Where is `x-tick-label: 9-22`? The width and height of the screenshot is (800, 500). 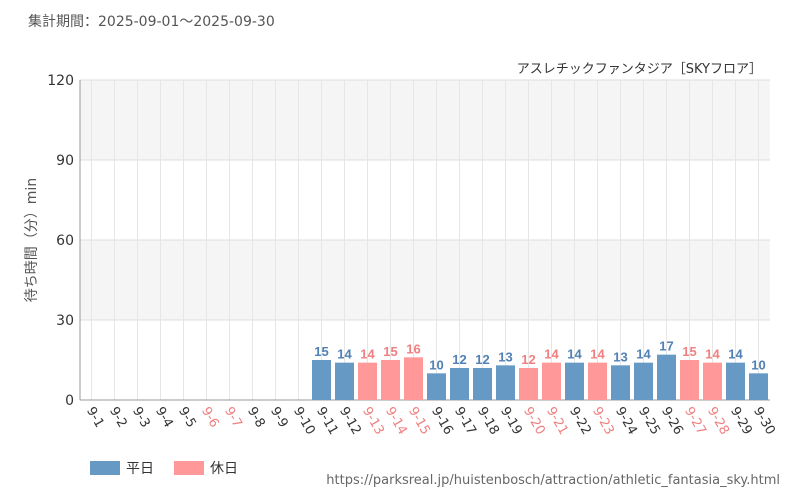 x-tick-label: 9-22 is located at coordinates (580, 421).